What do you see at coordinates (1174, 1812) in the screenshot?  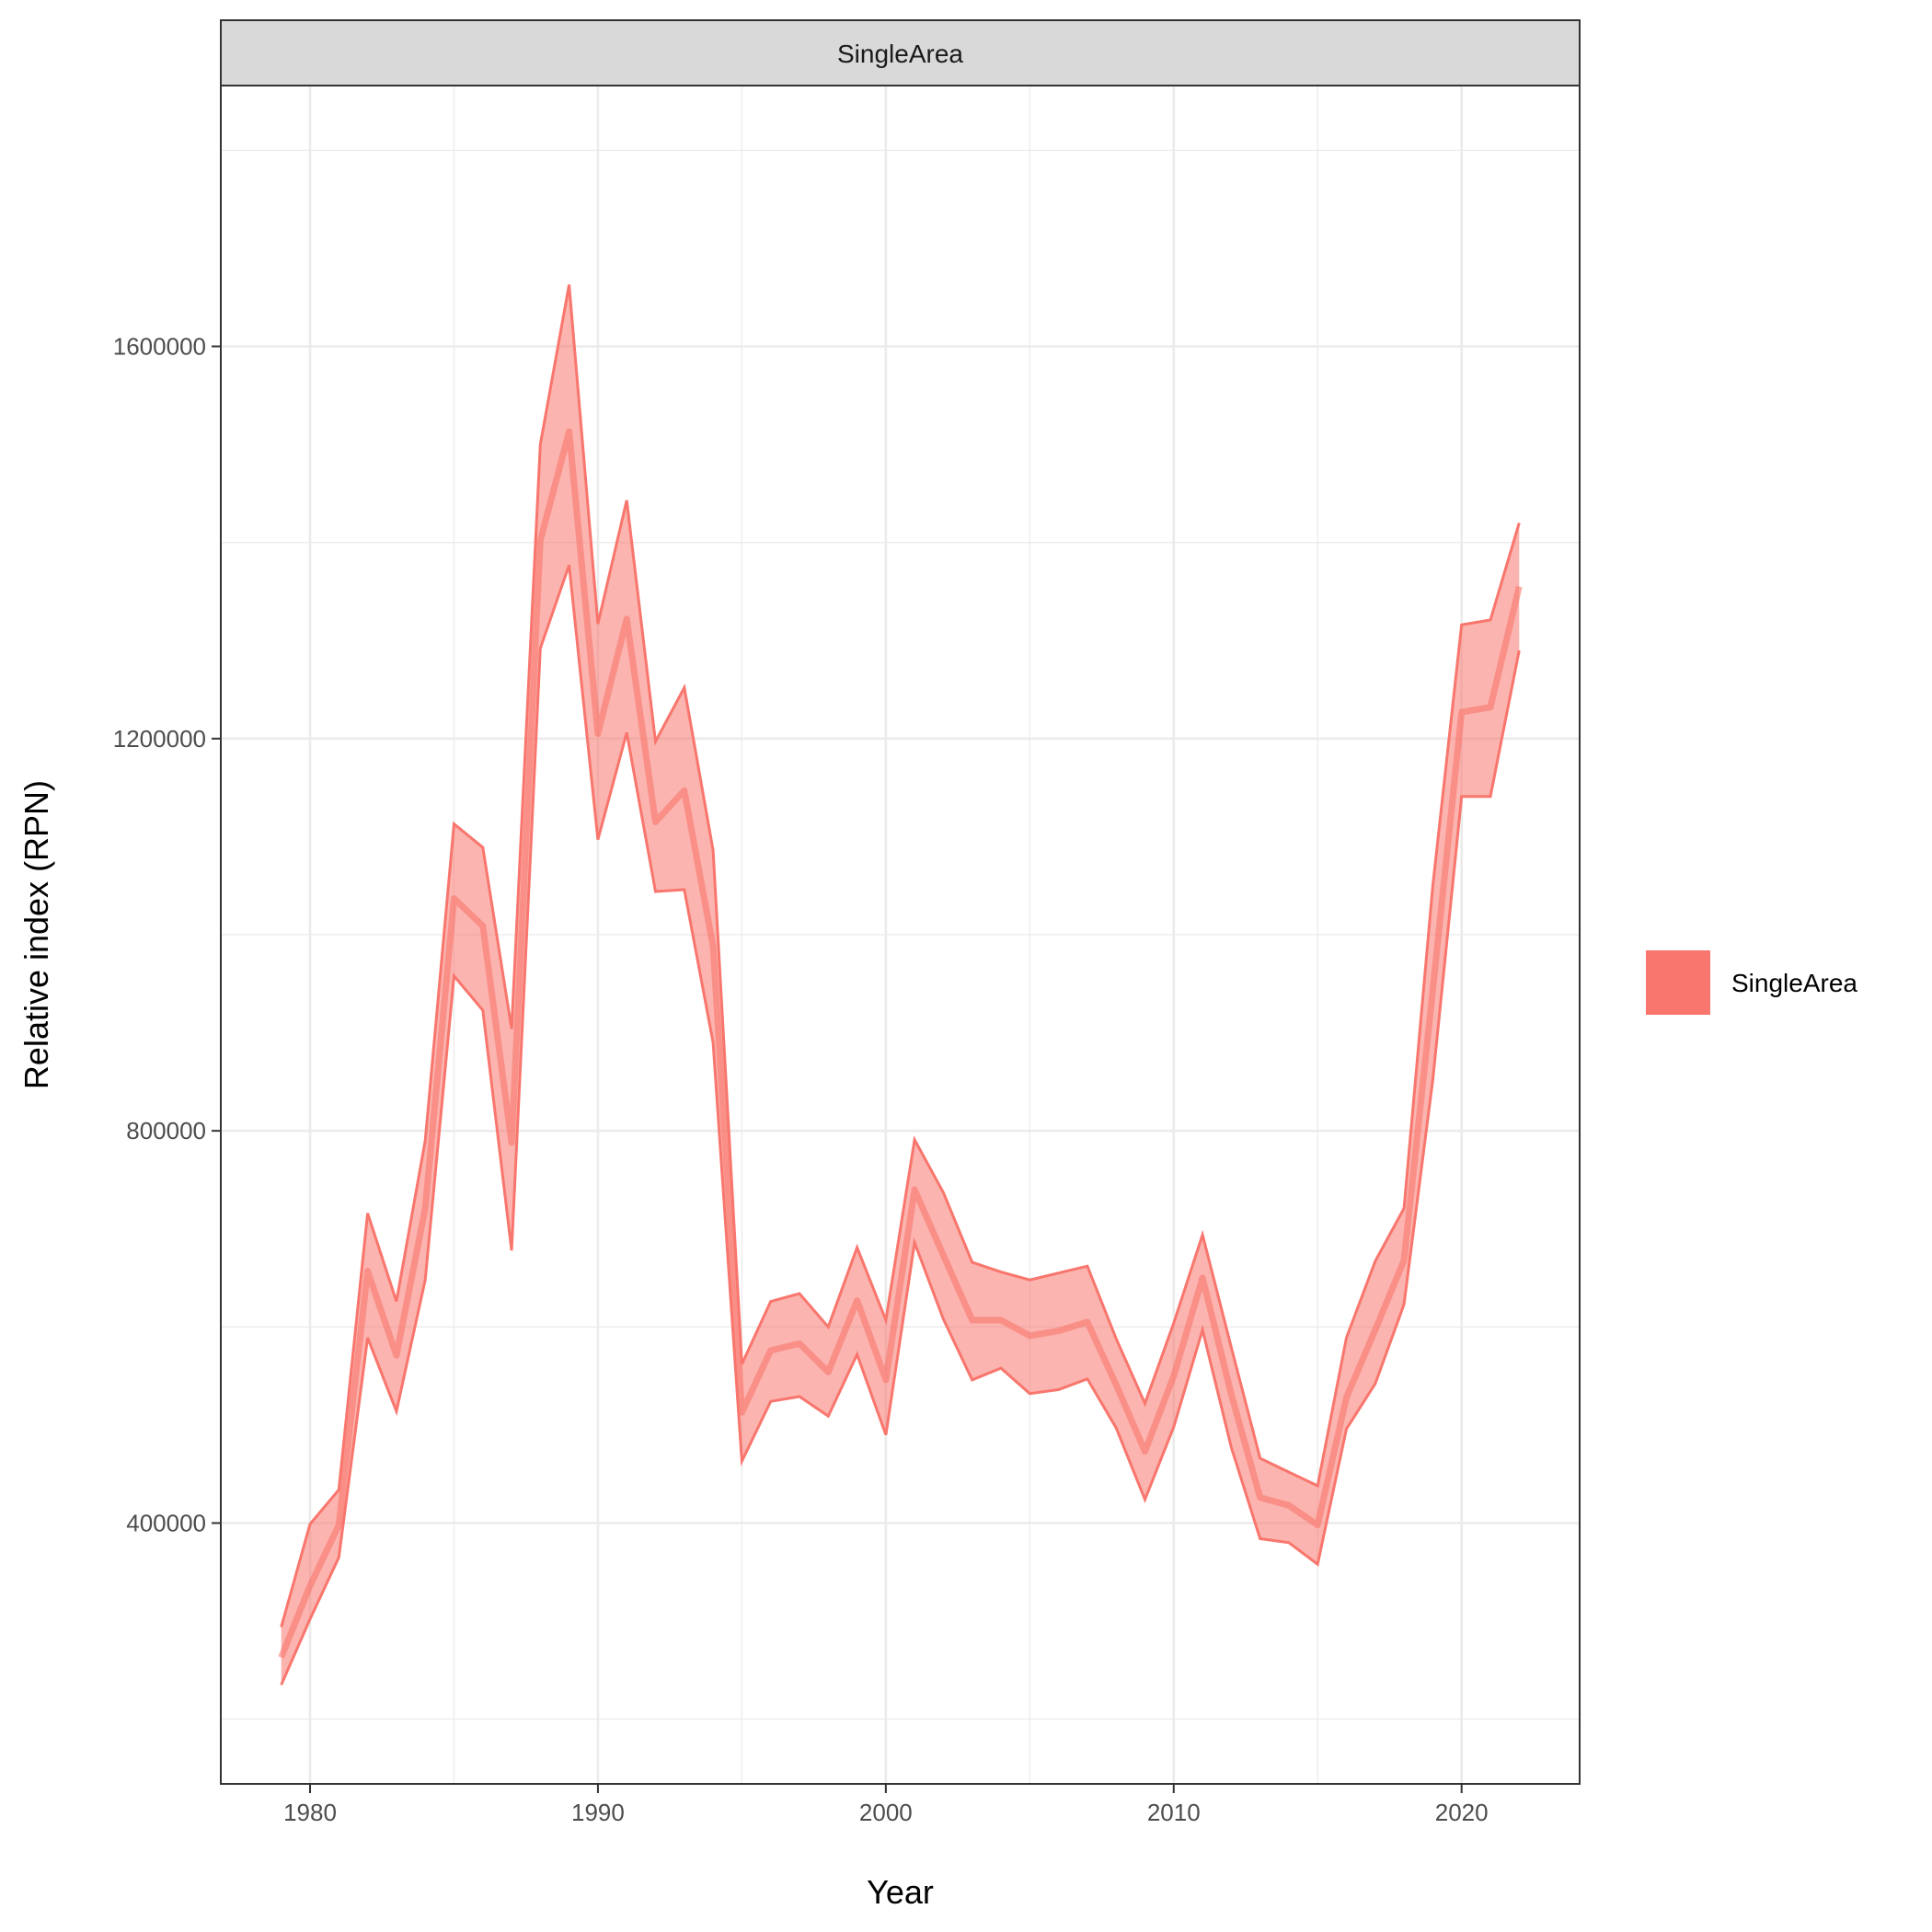 I see `x-tick-label: 2010` at bounding box center [1174, 1812].